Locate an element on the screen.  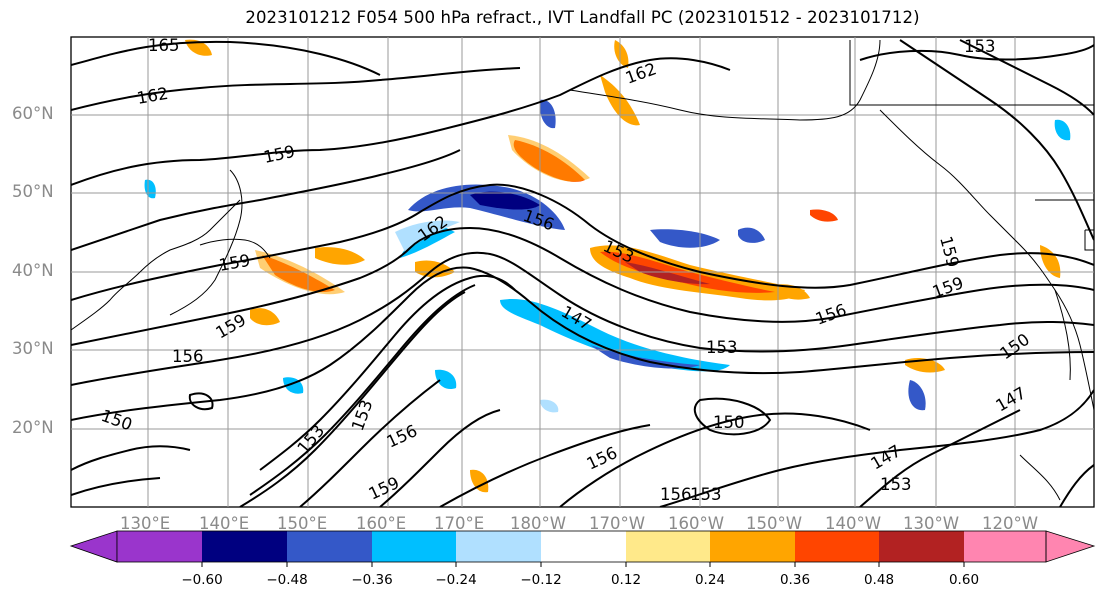
lat-label-50n: 50°N is located at coordinates (33, 191).